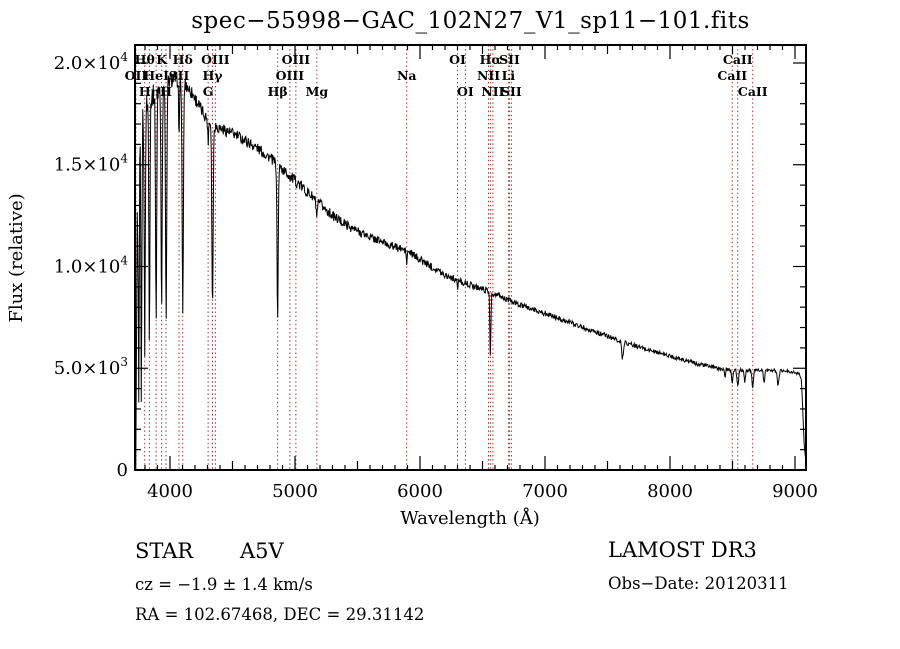  What do you see at coordinates (91, 62) in the screenshot?
I see `y-tick-label: 2.0×10⁴` at bounding box center [91, 62].